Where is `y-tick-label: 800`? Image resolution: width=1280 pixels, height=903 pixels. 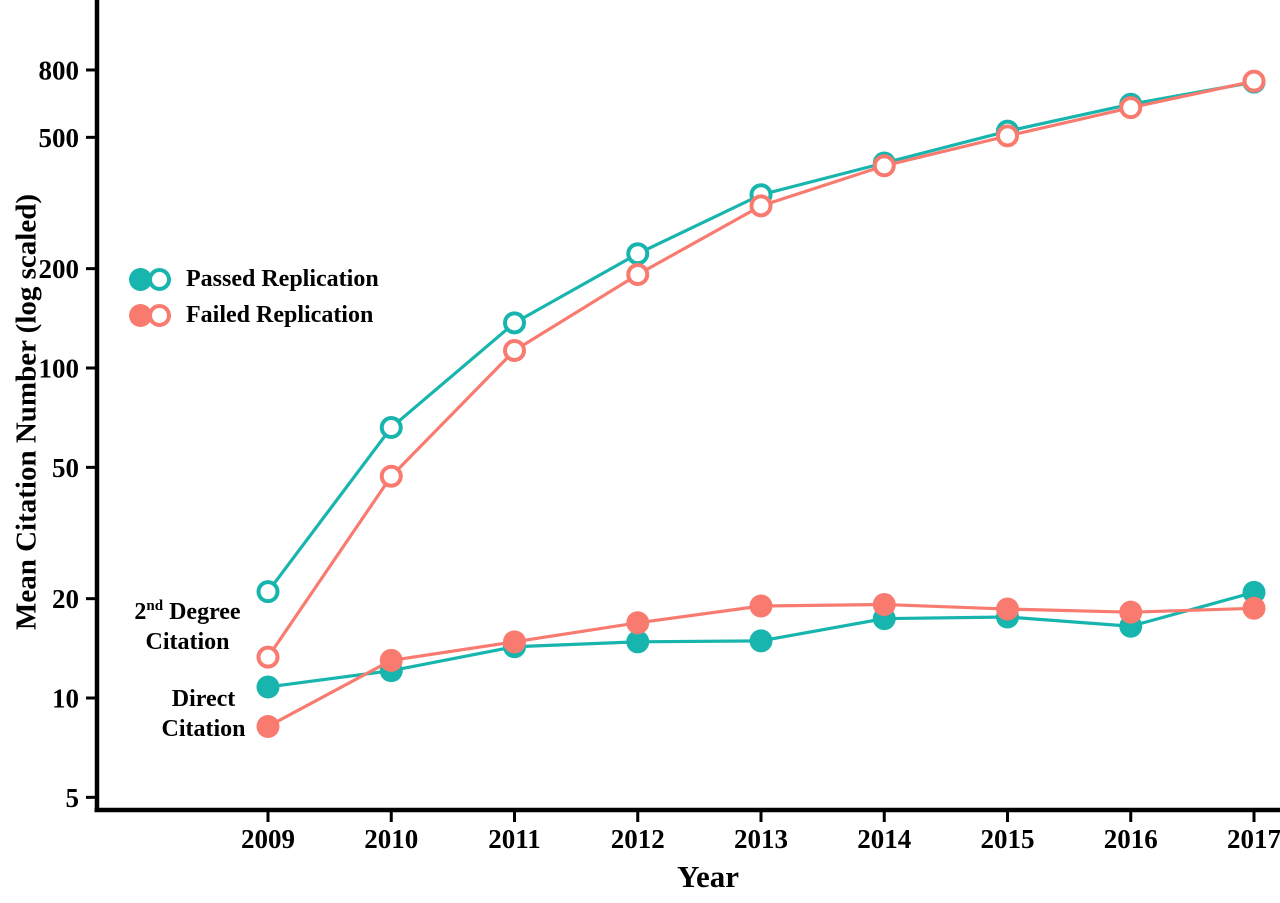
y-tick-label: 800 is located at coordinates (59, 70).